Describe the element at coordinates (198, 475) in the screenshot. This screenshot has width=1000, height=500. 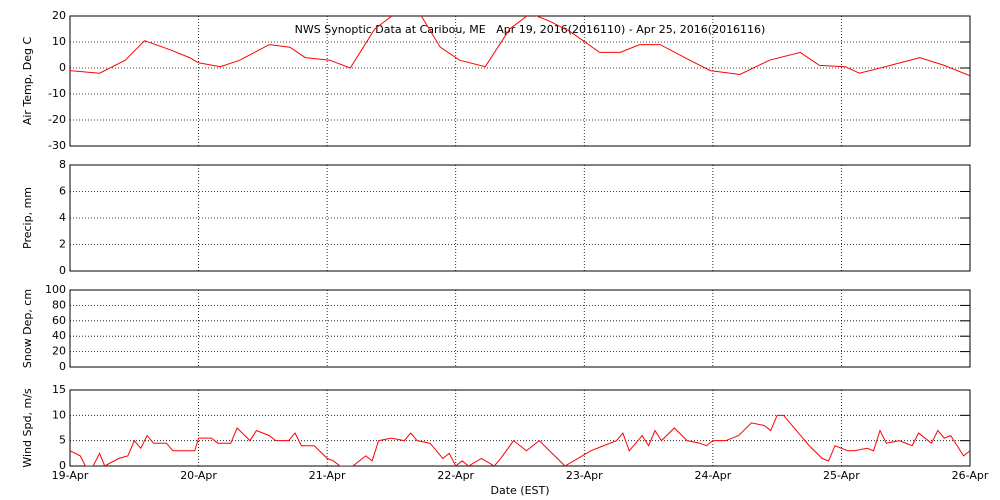
I see `x-tick-label: 20-Apr` at that location.